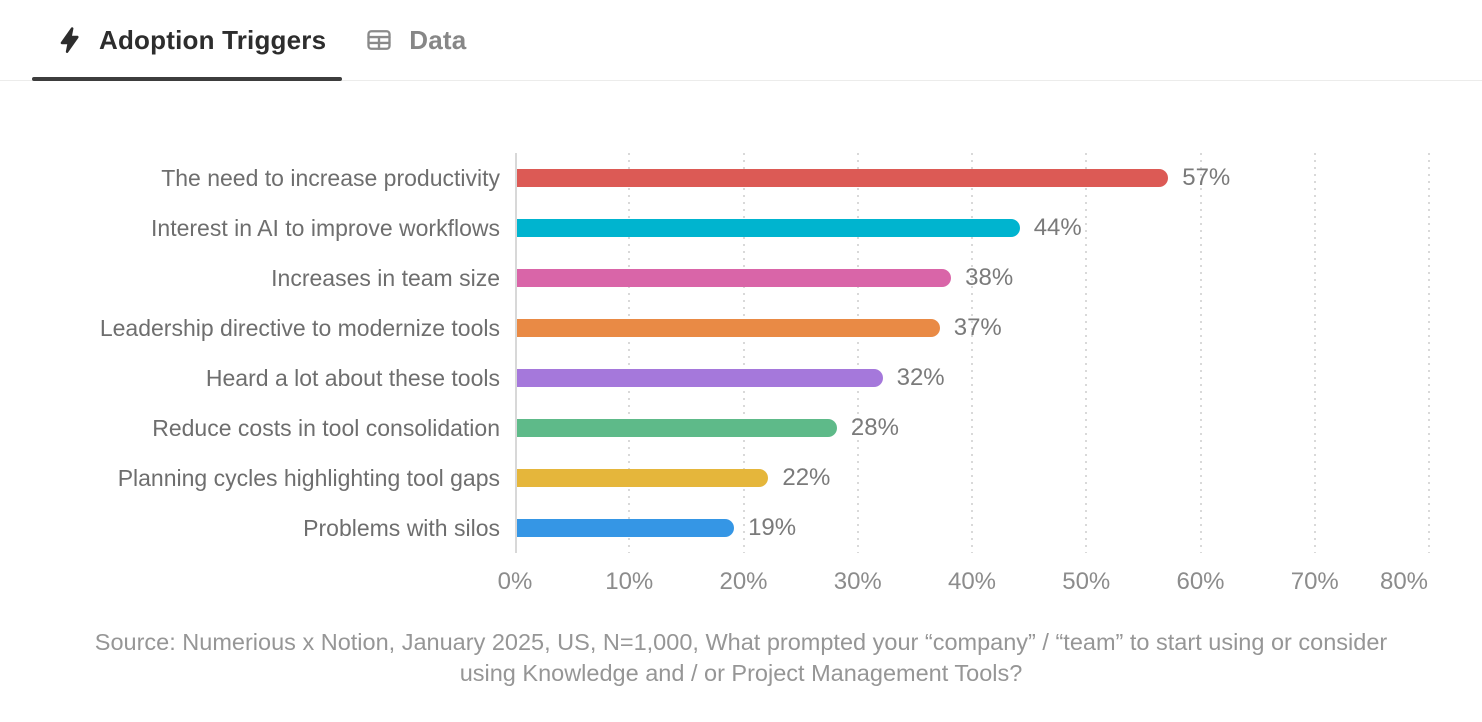 This screenshot has height=722, width=1482. I want to click on bar-value-label: 37%, so click(977, 327).